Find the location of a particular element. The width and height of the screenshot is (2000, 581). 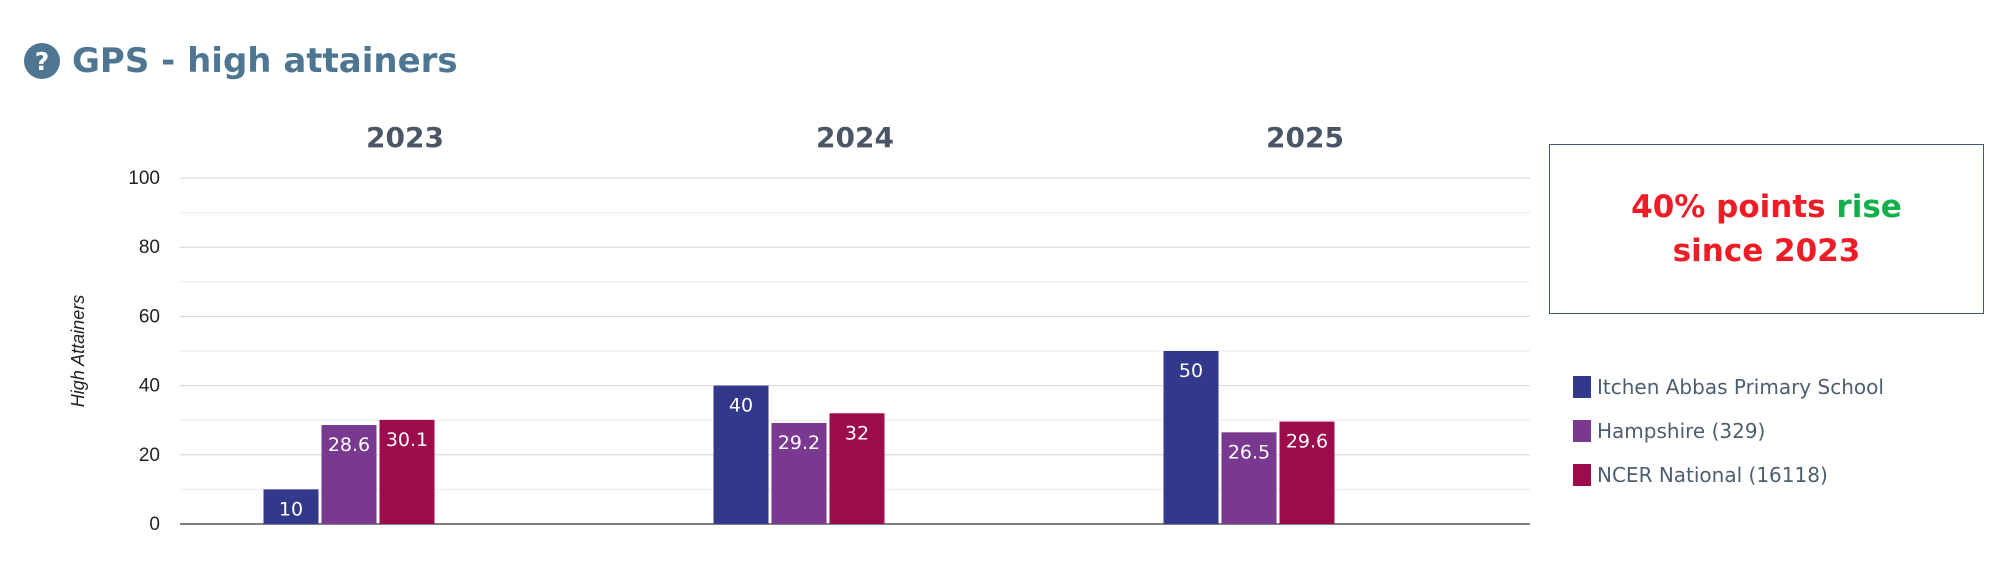

bar-value-label: 30.1 is located at coordinates (407, 440).